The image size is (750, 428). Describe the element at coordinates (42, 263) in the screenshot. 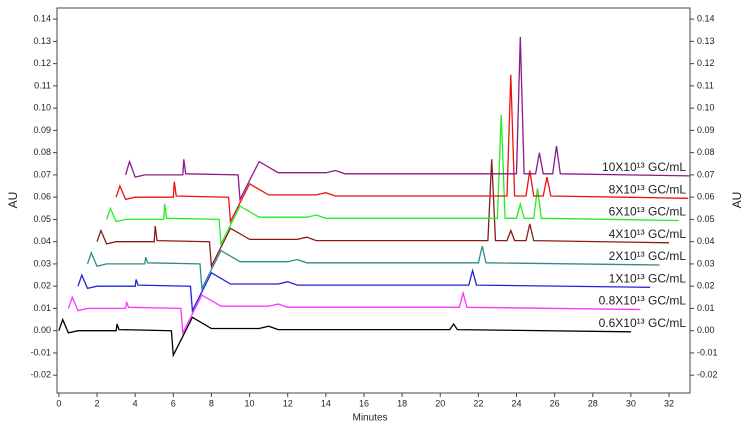

I see `y-tick-label: 0.03` at that location.